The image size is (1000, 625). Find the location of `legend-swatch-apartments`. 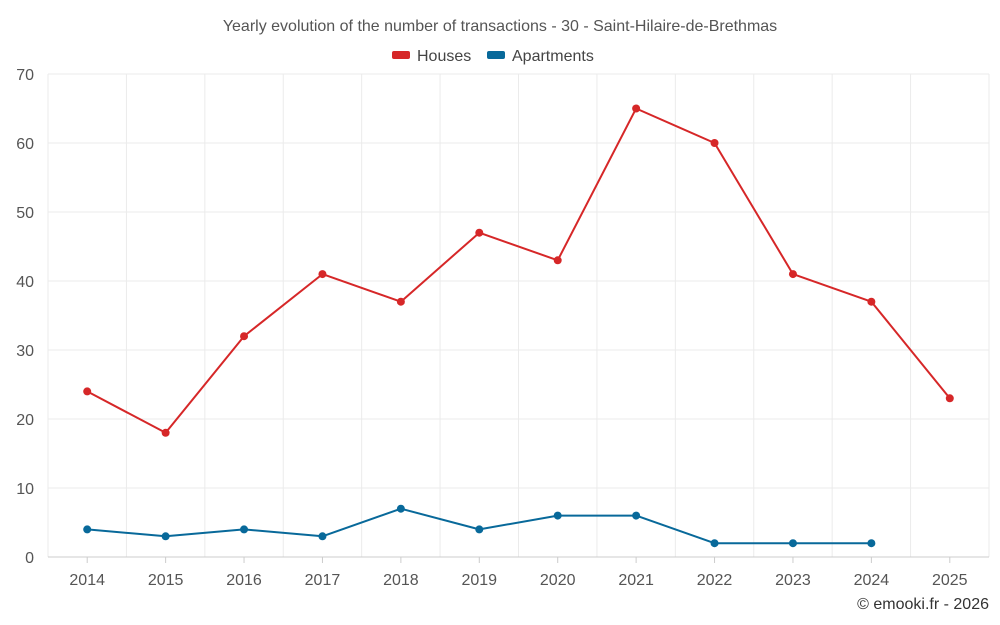

legend-swatch-apartments is located at coordinates (496, 55).